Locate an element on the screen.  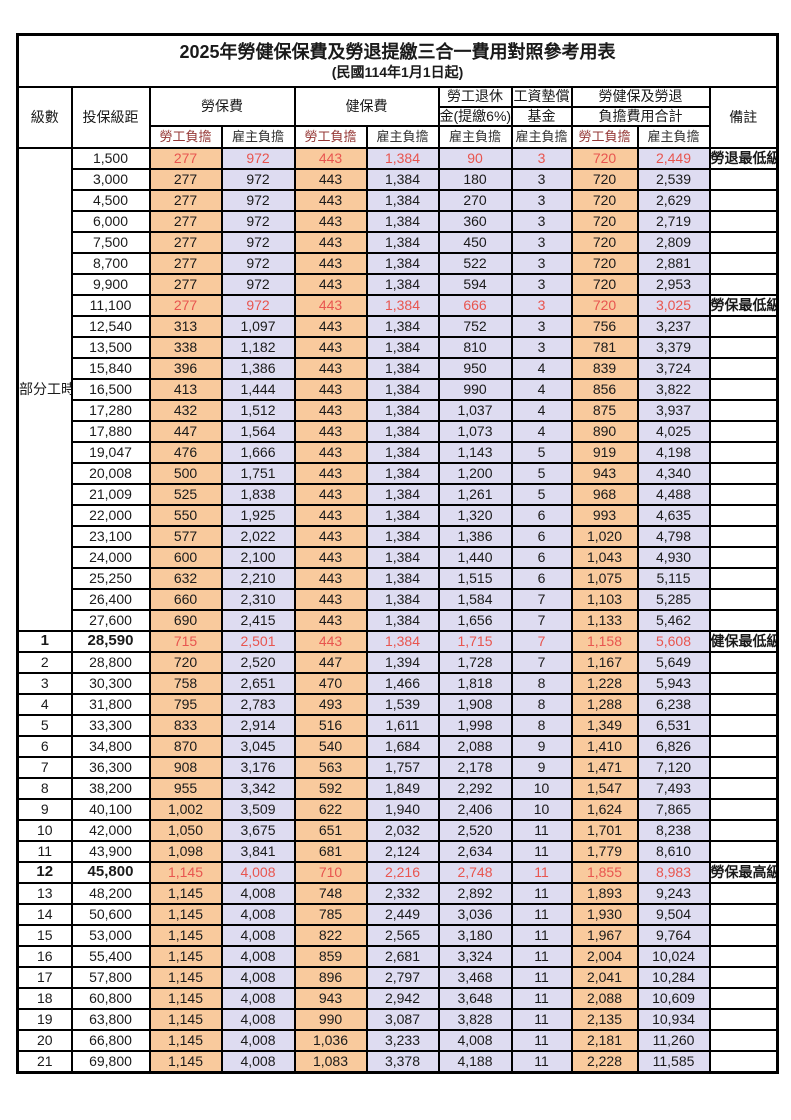
cell-health-employer: 2,942 is located at coordinates (402, 998).